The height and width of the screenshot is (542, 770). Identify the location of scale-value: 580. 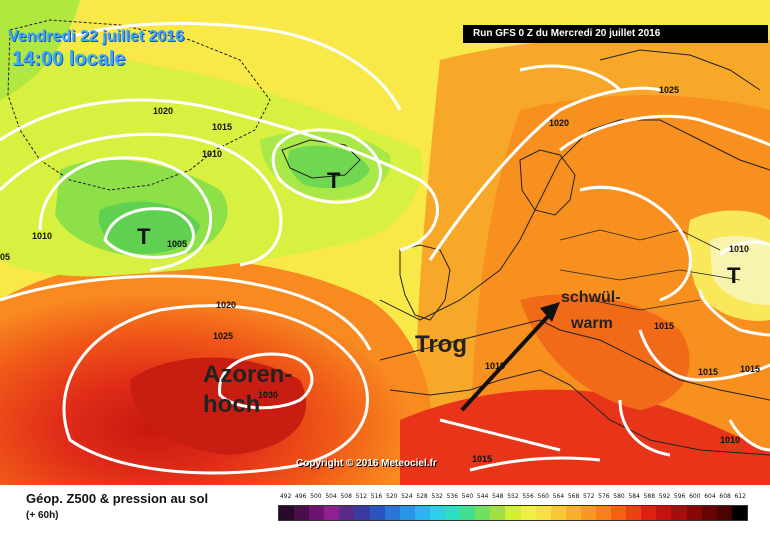
(619, 496).